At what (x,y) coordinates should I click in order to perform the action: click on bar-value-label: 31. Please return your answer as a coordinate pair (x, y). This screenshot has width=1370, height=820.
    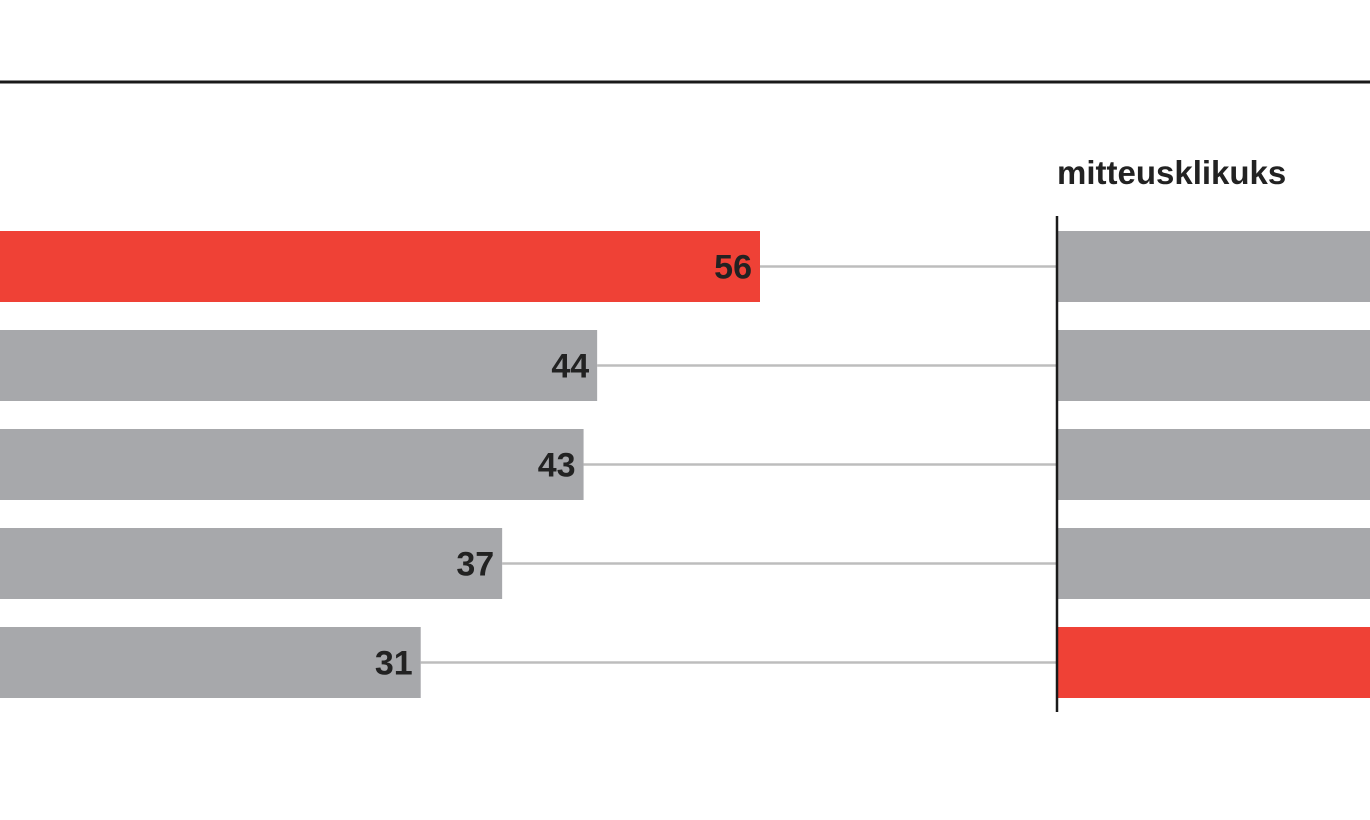
    Looking at the image, I should click on (394, 664).